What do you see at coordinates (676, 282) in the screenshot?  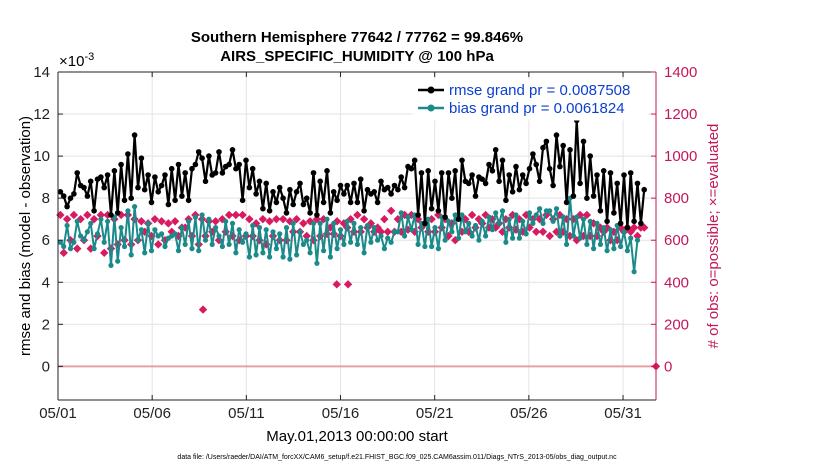 I see `y-right-tick-label: 400` at bounding box center [676, 282].